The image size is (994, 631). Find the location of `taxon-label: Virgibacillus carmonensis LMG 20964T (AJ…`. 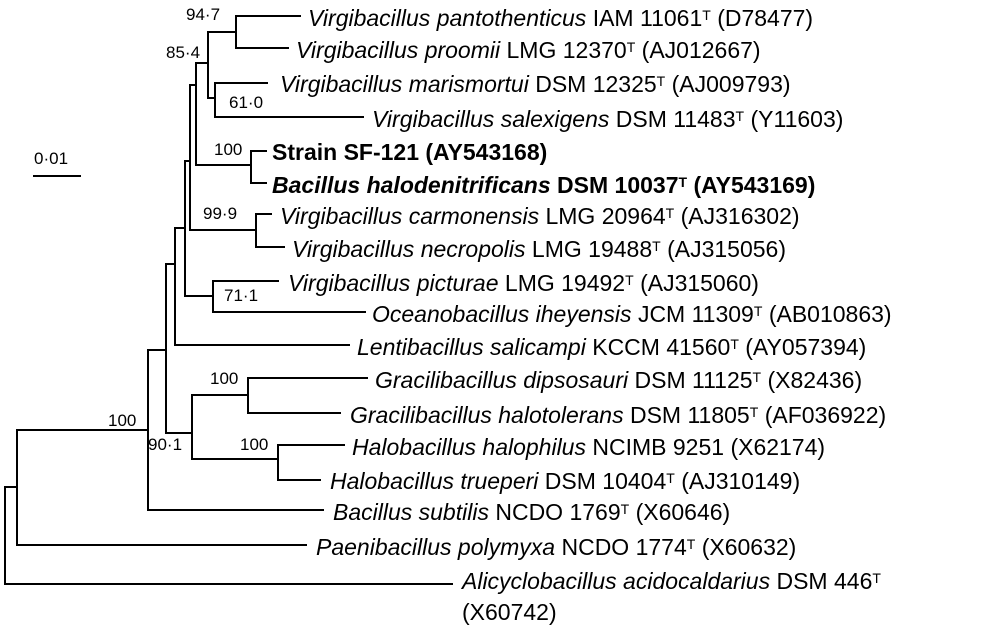

taxon-label: Virgibacillus carmonensis LMG 20964T (AJ… is located at coordinates (540, 216).